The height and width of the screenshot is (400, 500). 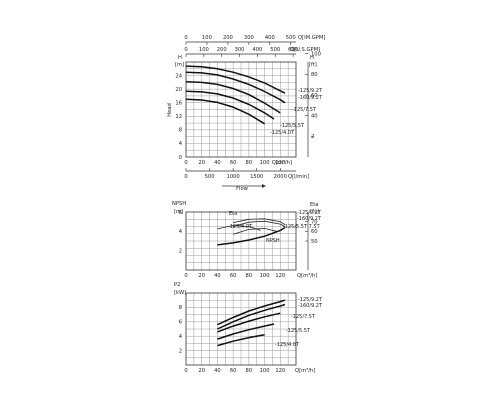 What do you see at coordinates (314, 116) in the screenshot?
I see `right-tick-label: 40` at bounding box center [314, 116].